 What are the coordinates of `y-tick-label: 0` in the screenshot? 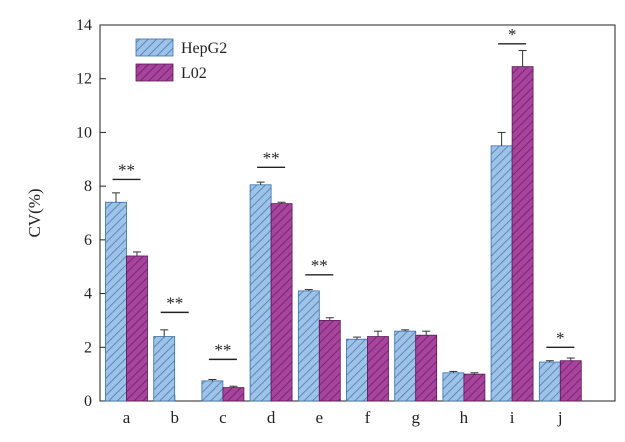 It's located at (88, 401).